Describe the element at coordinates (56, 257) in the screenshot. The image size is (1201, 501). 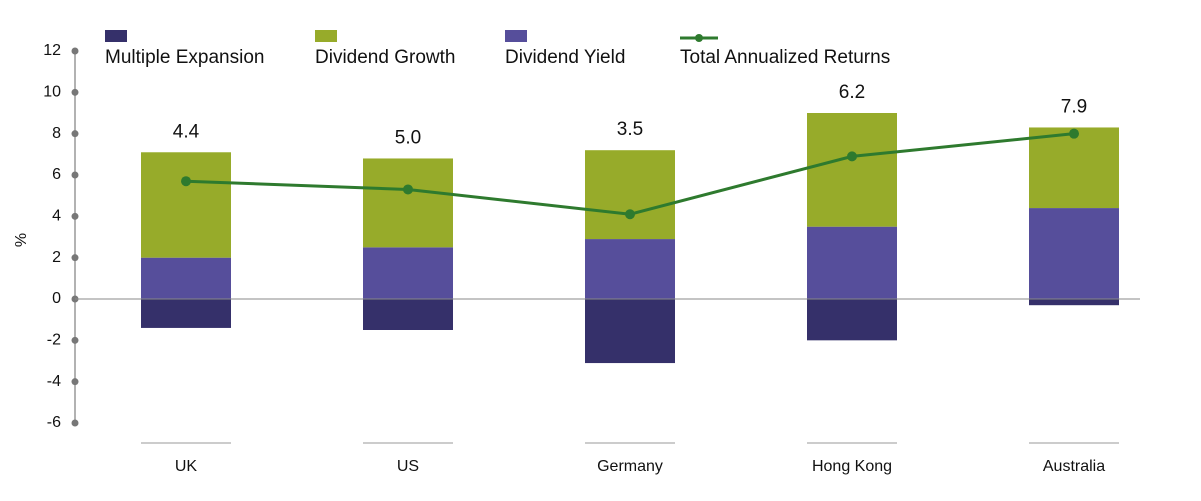
I see `y-tick-label: 2` at that location.